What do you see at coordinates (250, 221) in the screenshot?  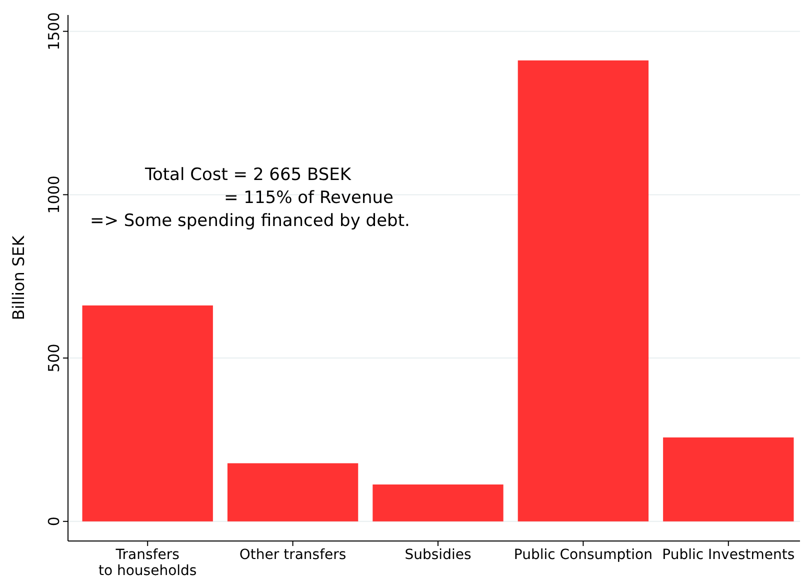 I see `annotation: => Some spending financed by debt.` at bounding box center [250, 221].